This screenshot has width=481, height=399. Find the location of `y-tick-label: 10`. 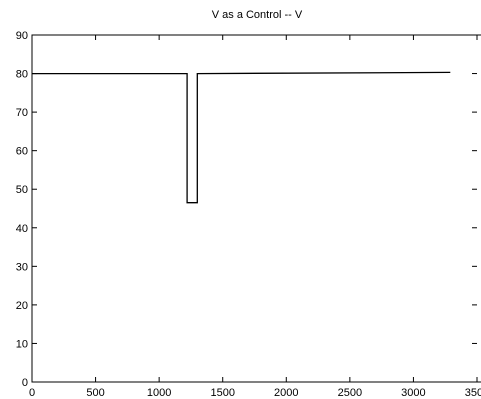

y-tick-label: 10 is located at coordinates (22, 344).